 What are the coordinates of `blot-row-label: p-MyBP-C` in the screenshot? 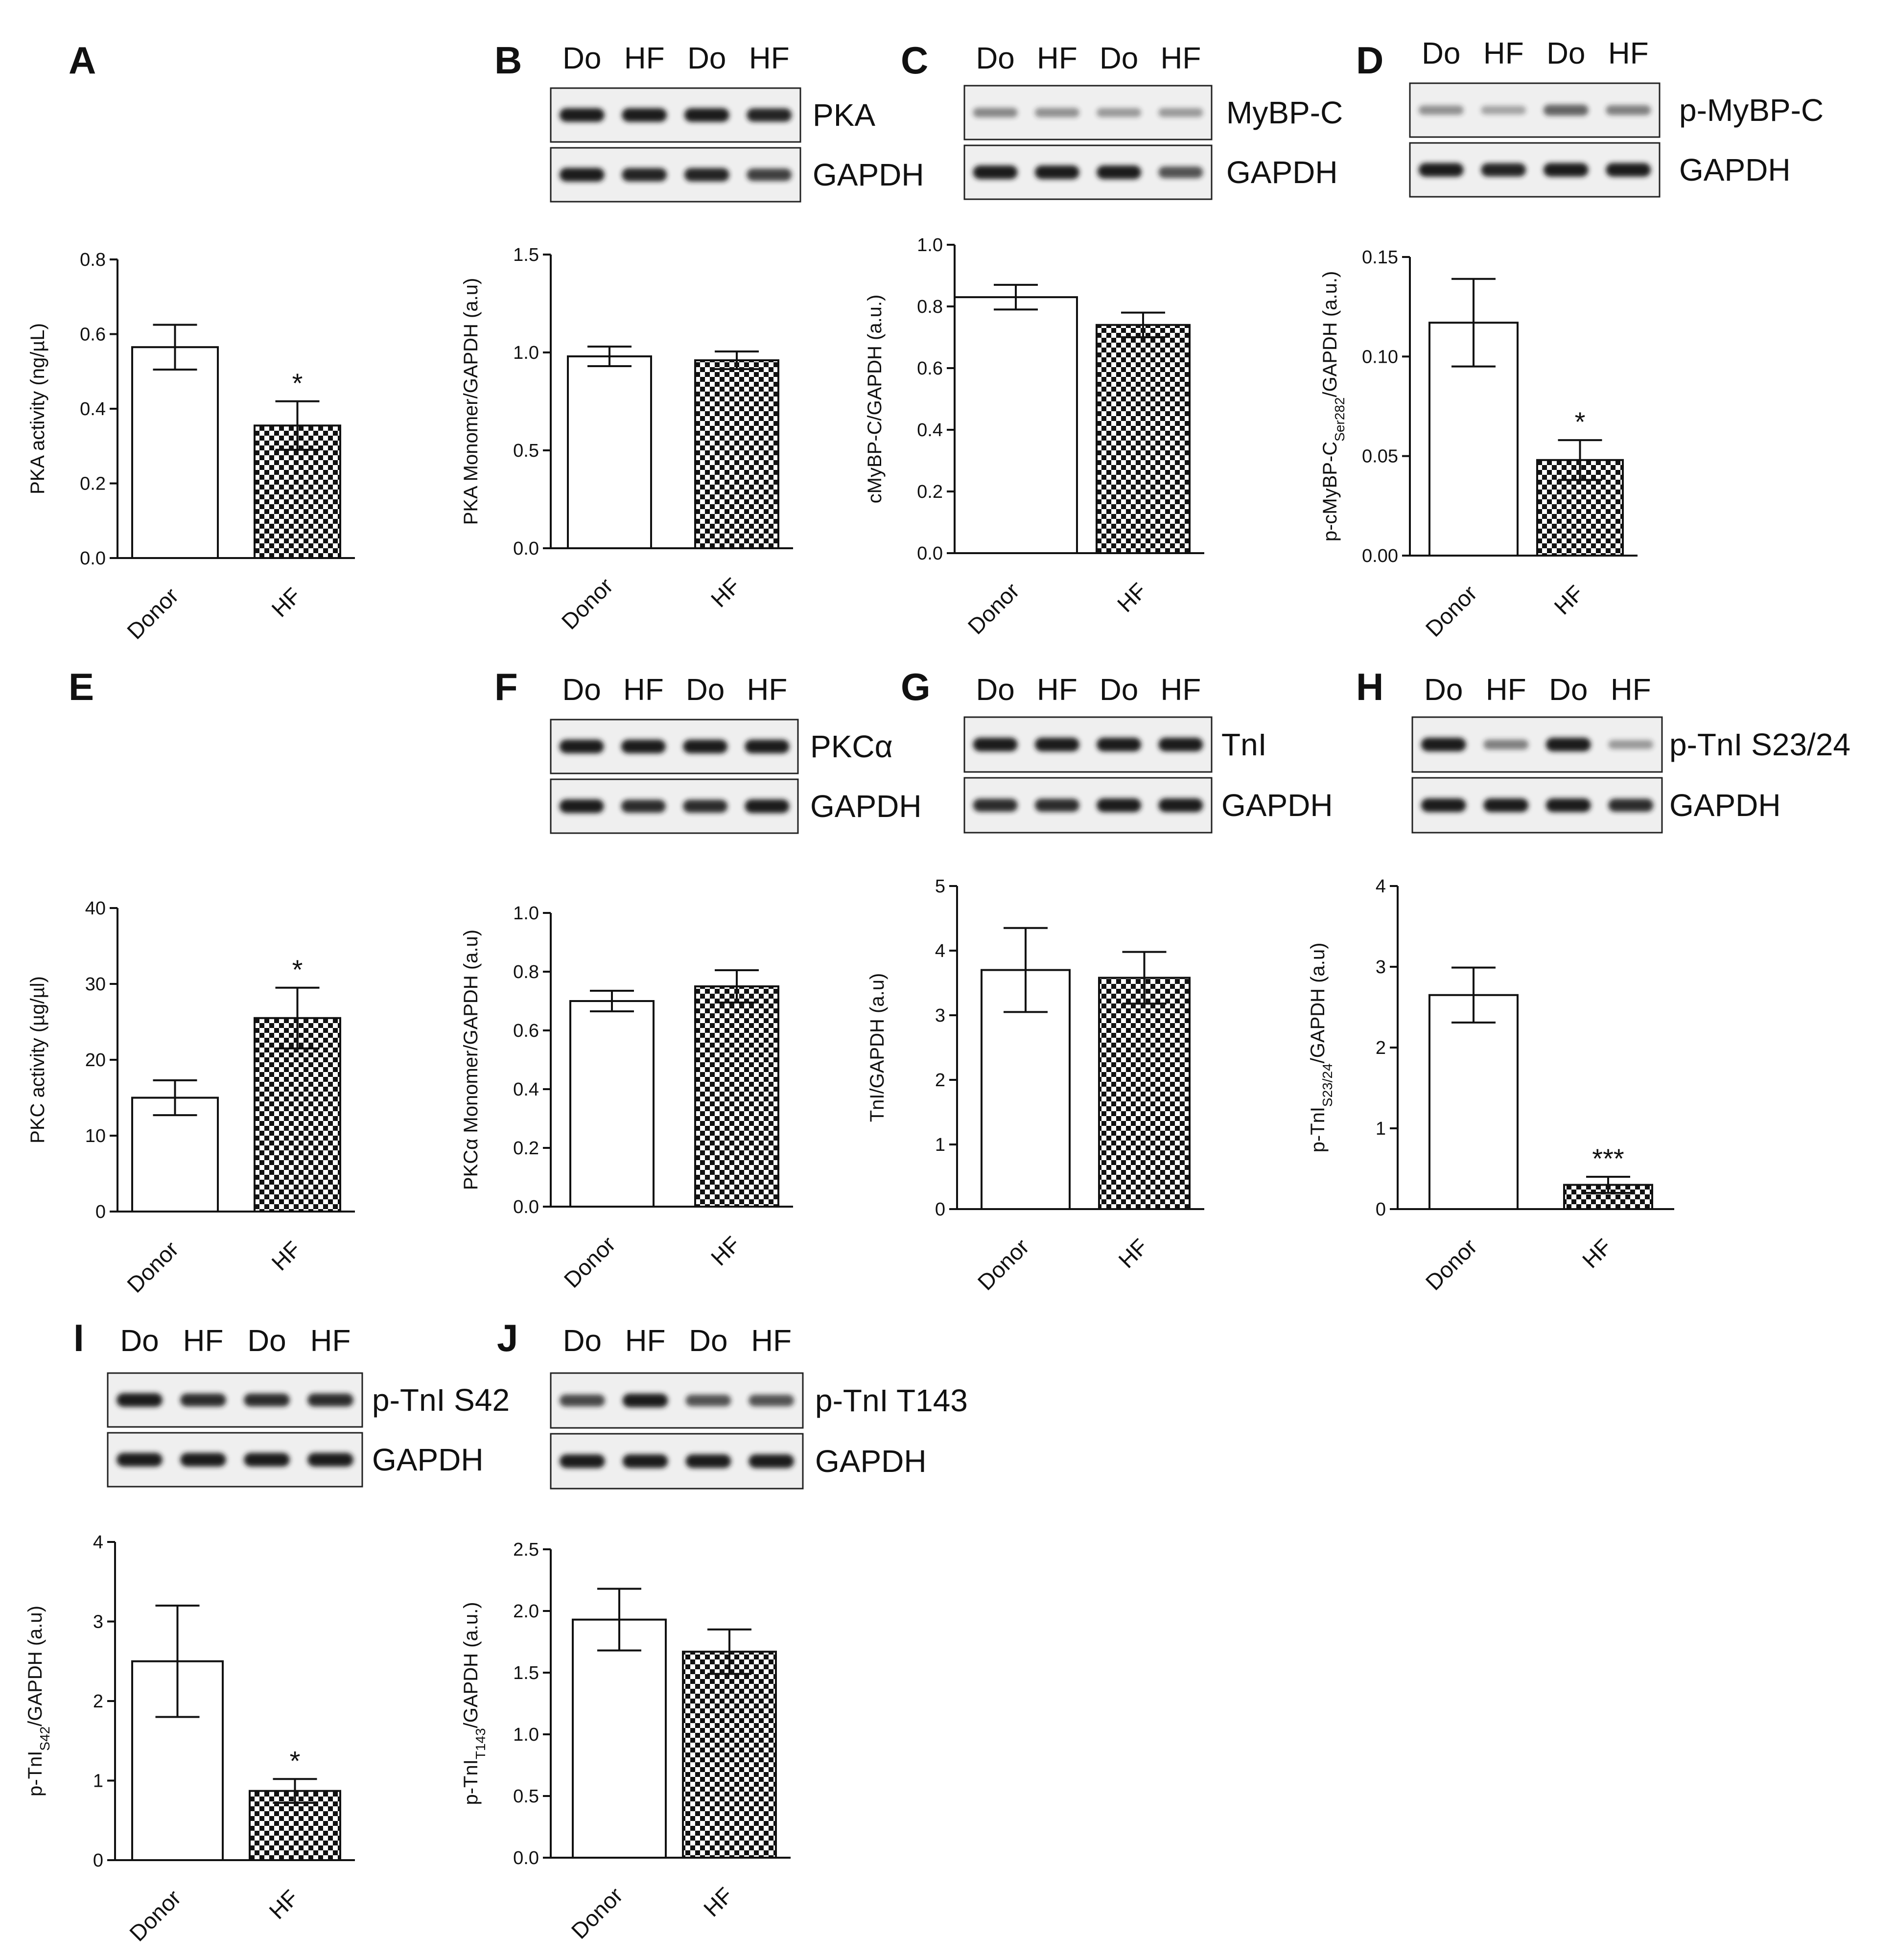 It's located at (1752, 110).